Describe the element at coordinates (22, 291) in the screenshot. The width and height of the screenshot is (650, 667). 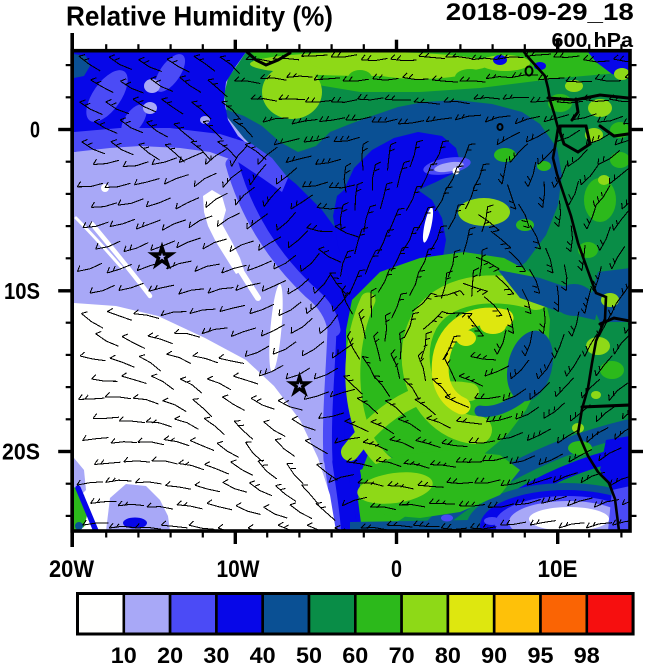
I see `svg-text: 10S` at that location.